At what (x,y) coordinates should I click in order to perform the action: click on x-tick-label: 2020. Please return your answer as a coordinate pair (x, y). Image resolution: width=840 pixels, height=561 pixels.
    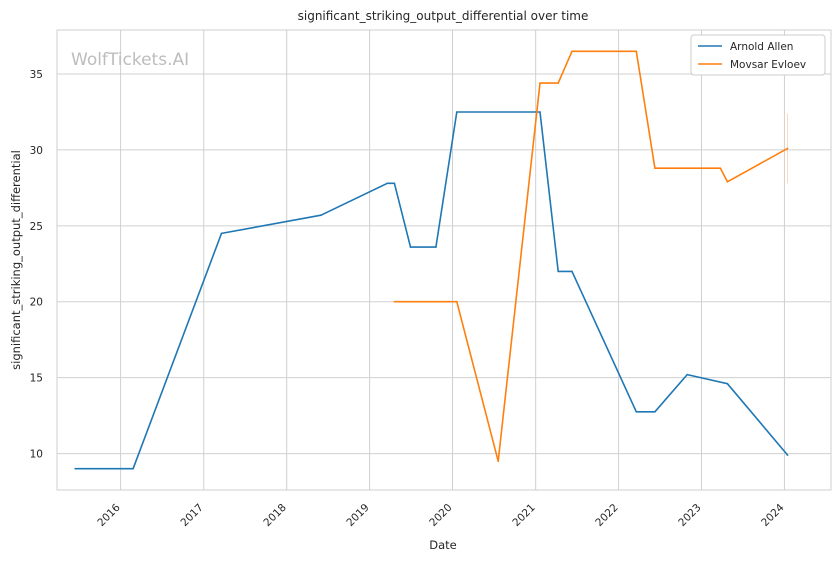
    Looking at the image, I should click on (440, 515).